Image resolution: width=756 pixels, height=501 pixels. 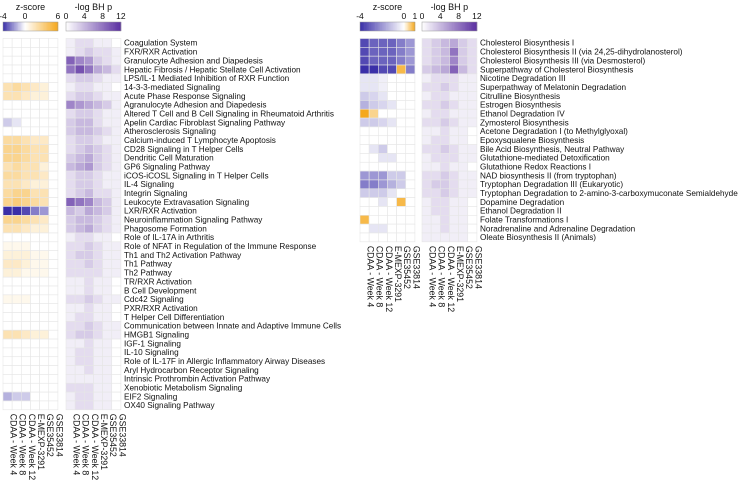 I want to click on legend-bar-outline, so click(x=387, y=26).